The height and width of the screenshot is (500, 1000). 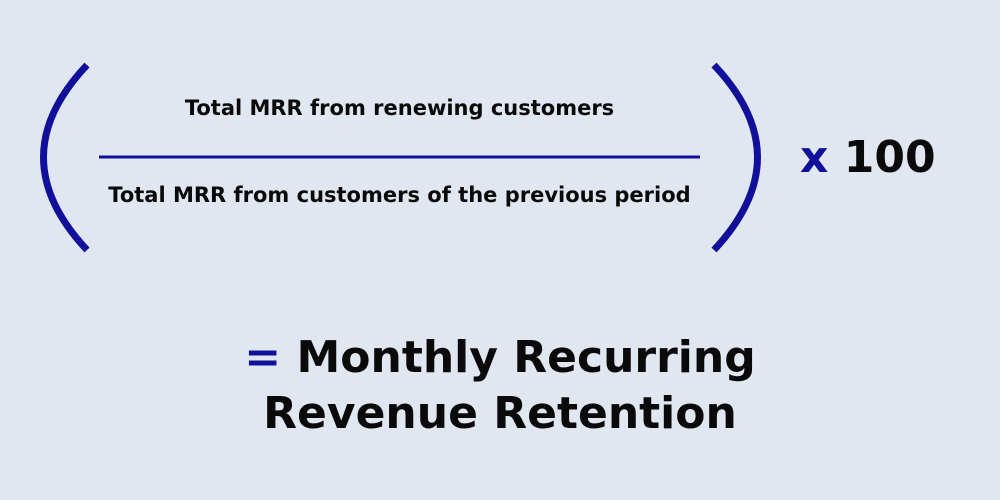 I want to click on multiply-symbol: x, so click(x=814, y=157).